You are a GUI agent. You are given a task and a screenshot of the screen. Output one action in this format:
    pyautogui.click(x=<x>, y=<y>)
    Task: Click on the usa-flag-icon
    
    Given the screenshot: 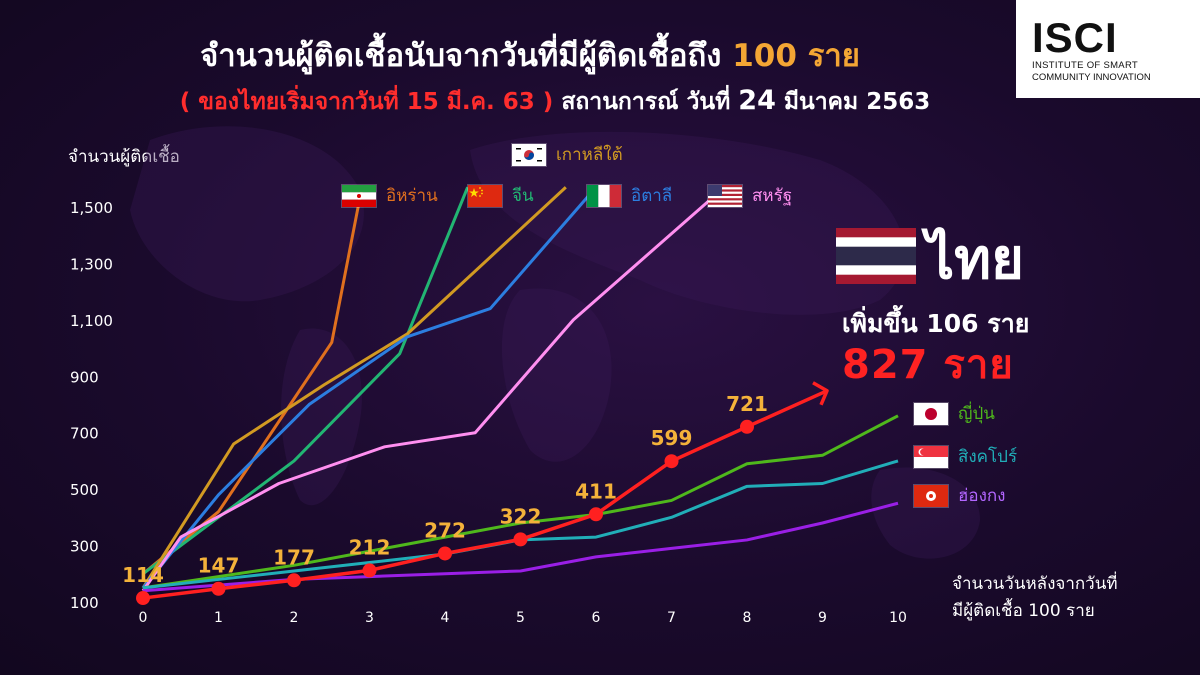 What is the action you would take?
    pyautogui.click(x=725, y=195)
    